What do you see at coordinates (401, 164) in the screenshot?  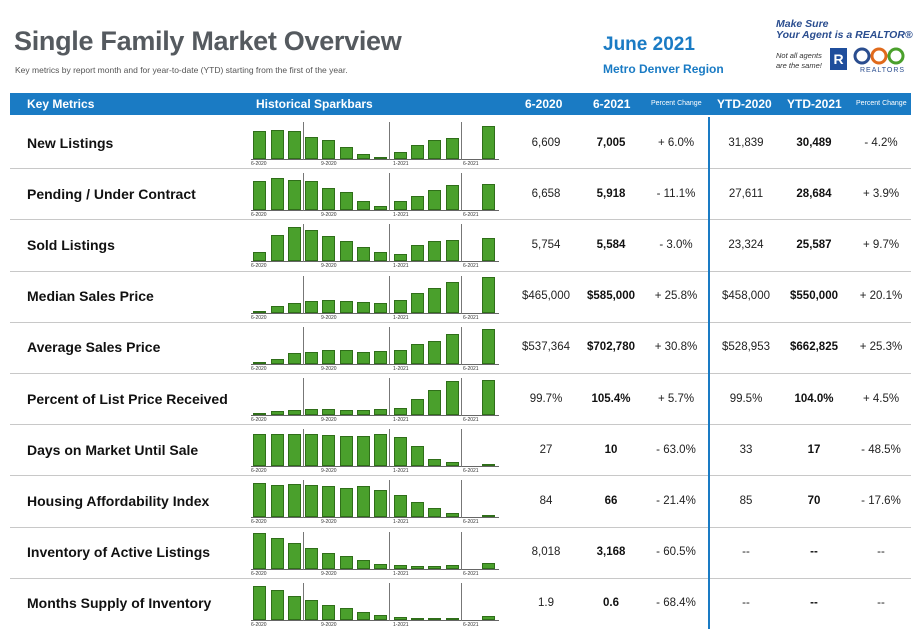 I see `sparkbar-axis-label: 1-2021` at bounding box center [401, 164].